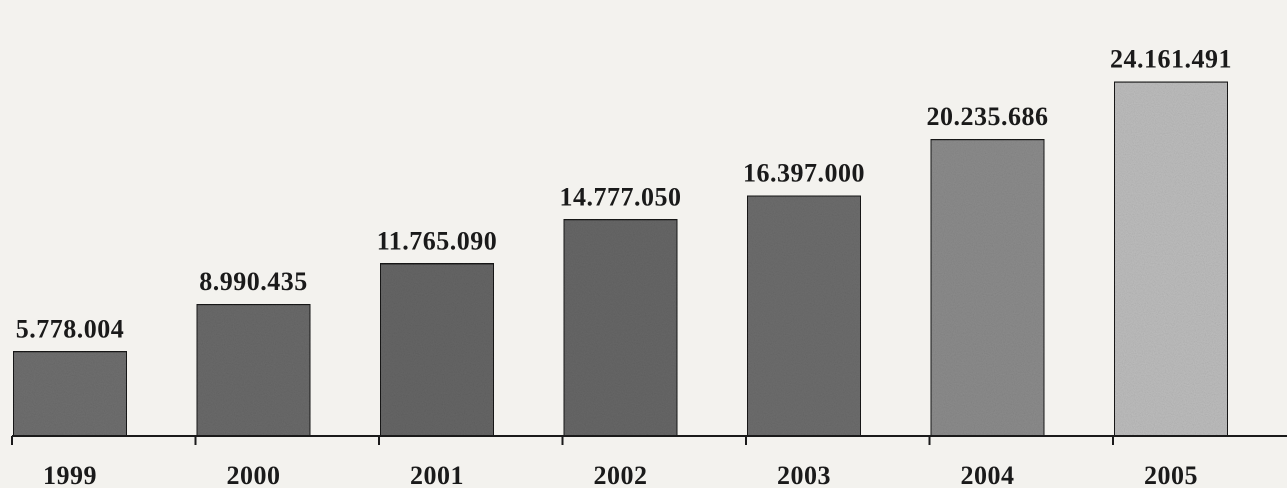 The width and height of the screenshot is (1287, 488). Describe the element at coordinates (70, 474) in the screenshot. I see `x-tick-label-1999: 1999` at that location.